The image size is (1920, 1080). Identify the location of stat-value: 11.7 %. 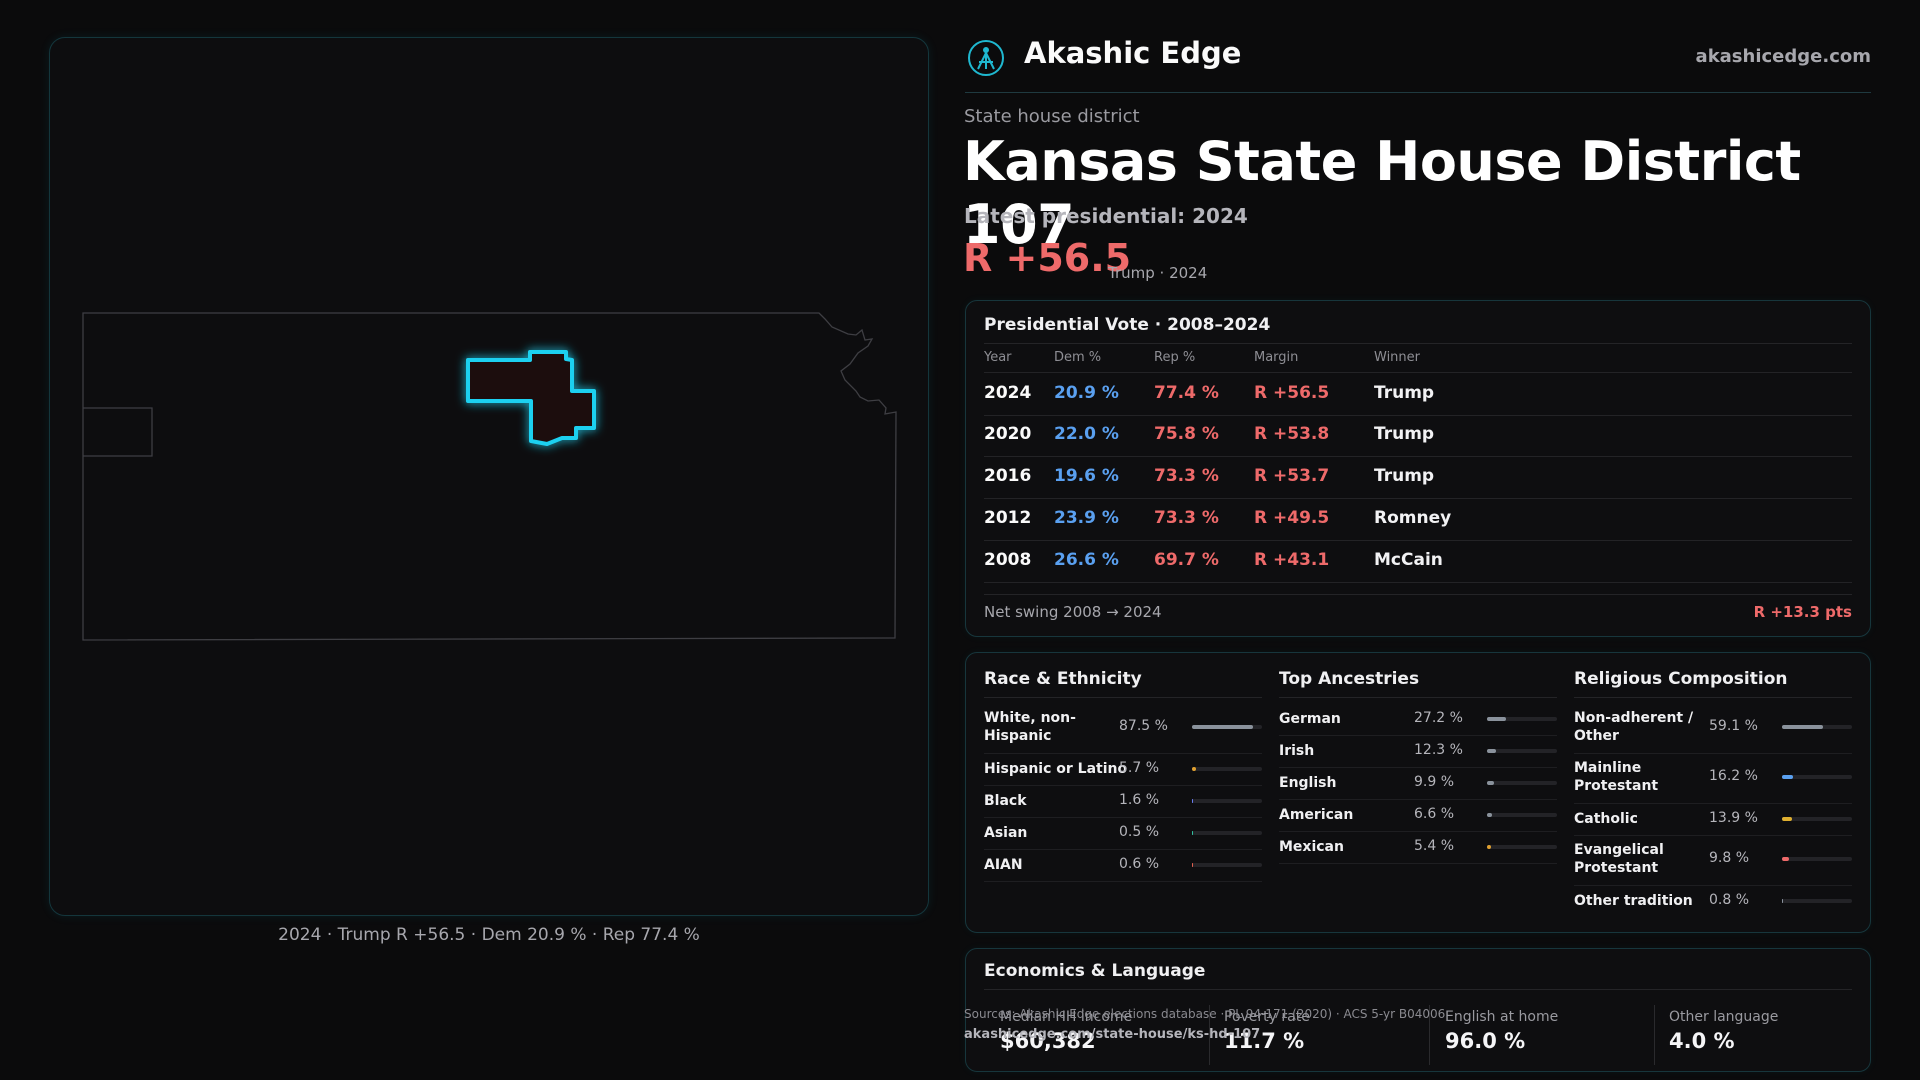
(1264, 1041).